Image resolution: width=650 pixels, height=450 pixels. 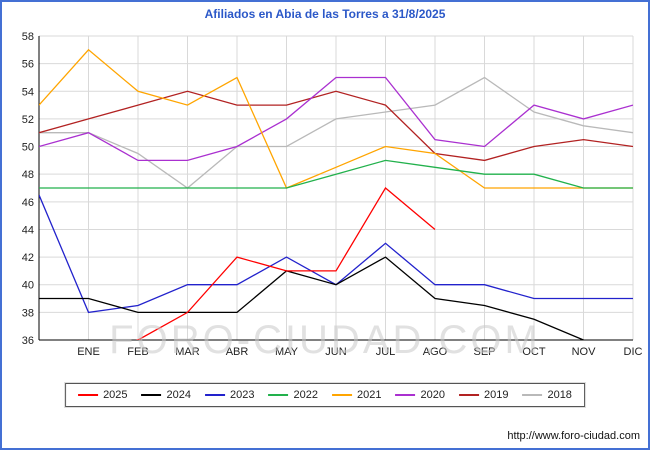 What do you see at coordinates (325, 395) in the screenshot?
I see `legend: 2025 2024 2023 2022 2021 2020 2019 2018` at bounding box center [325, 395].